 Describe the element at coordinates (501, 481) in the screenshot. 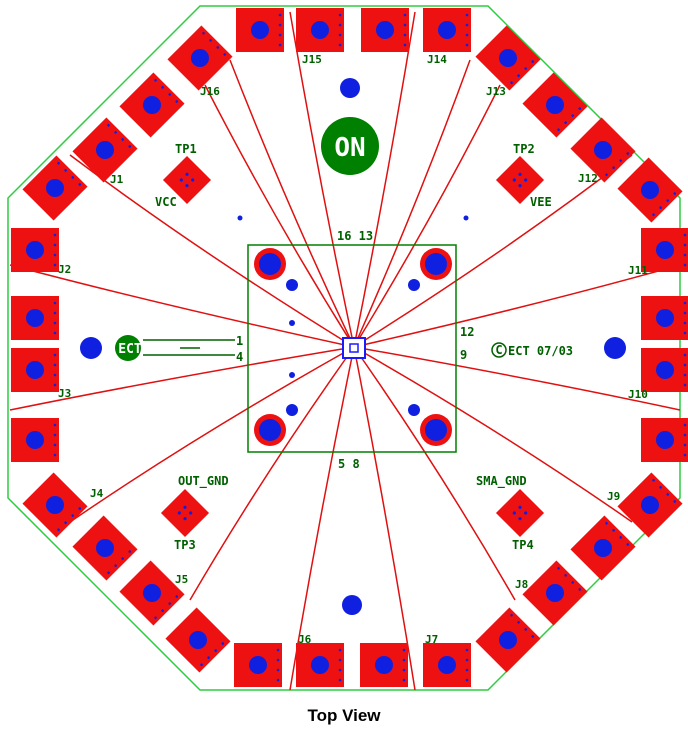

I see `tp4-net-label: SMA_GND` at that location.